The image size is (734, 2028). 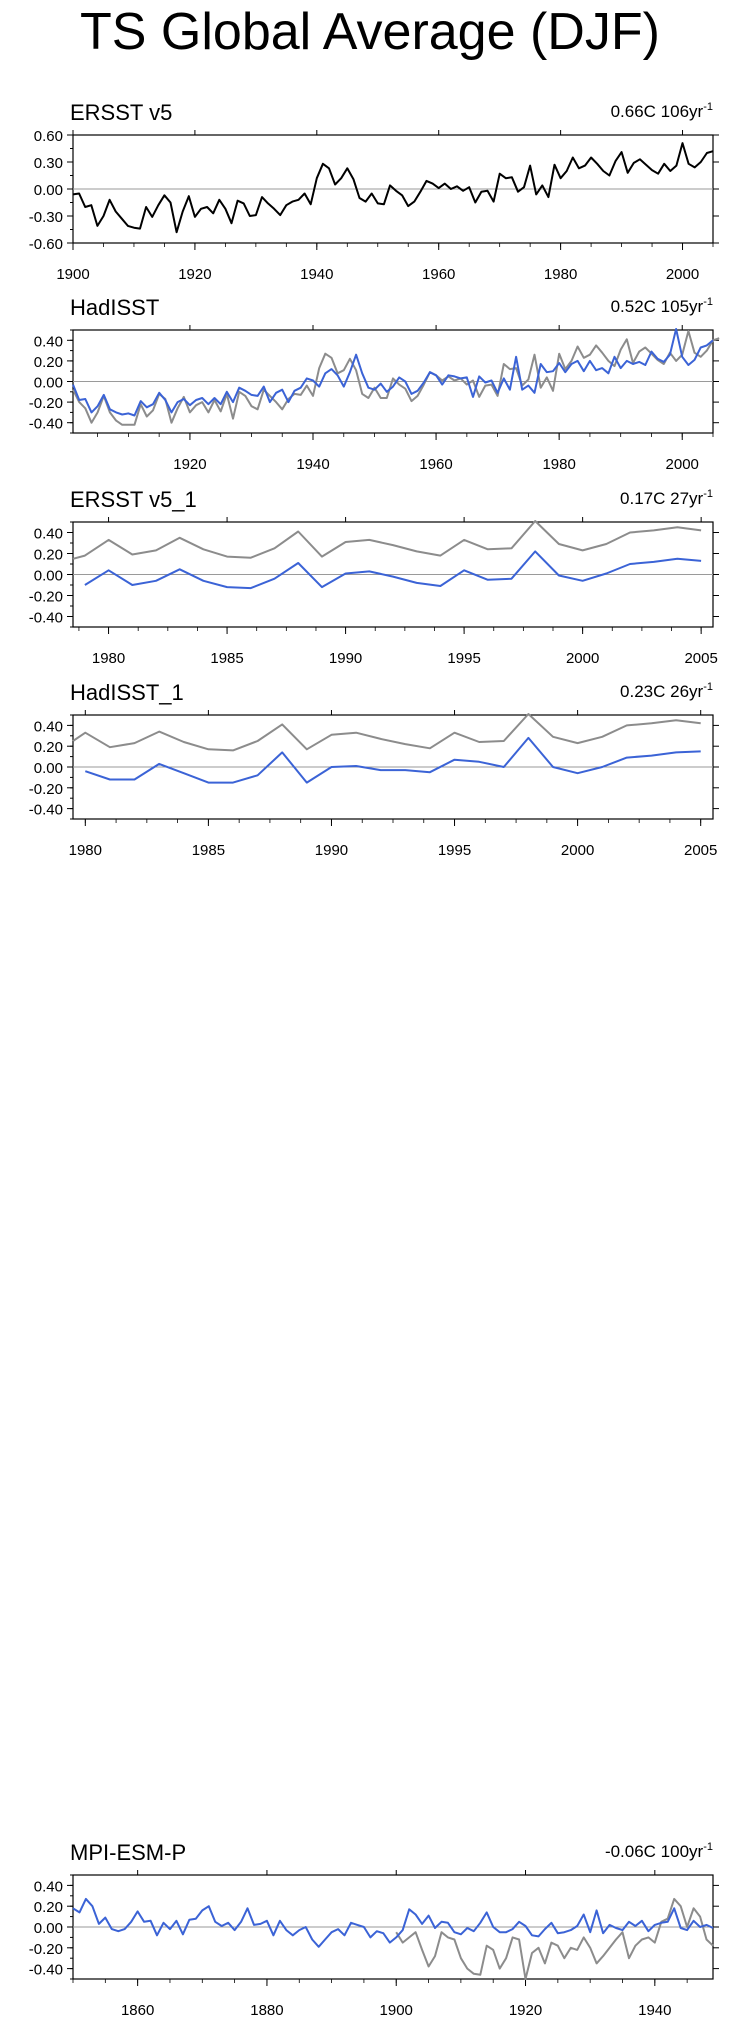 What do you see at coordinates (266, 2010) in the screenshot?
I see `x-tick-label: 1880` at bounding box center [266, 2010].